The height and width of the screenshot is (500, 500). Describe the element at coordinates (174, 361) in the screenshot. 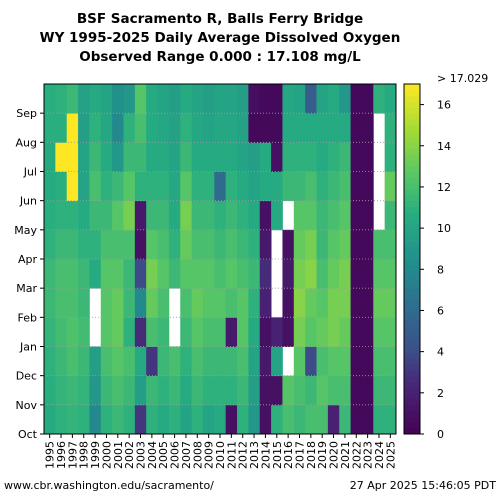

I see `heatmap-cell-2006-Dec` at that location.